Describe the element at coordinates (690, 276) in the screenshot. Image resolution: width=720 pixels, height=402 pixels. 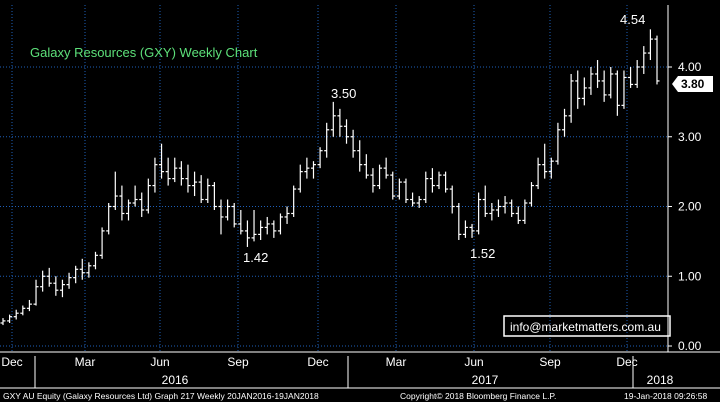
I see `y-tick-label: 1.00` at that location.